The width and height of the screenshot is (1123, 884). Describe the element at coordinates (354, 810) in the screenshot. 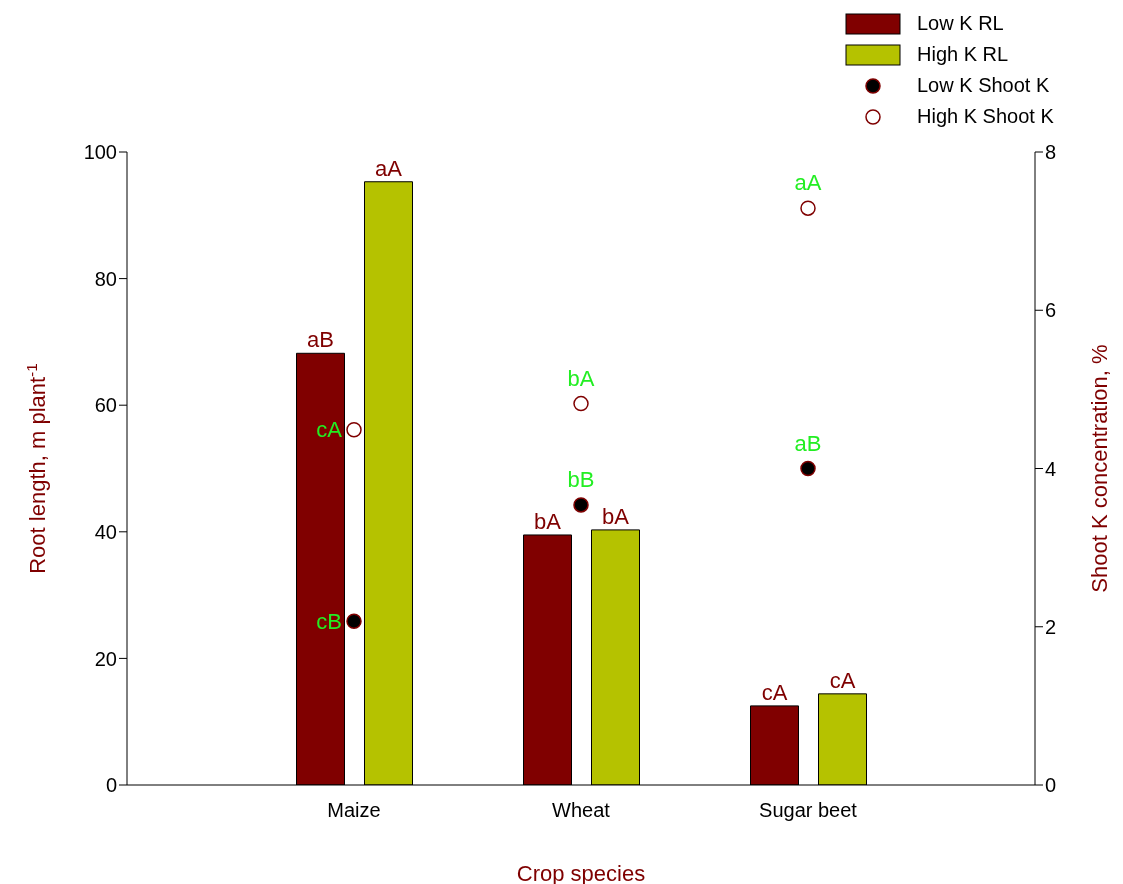

I see `x-tick-label: Maize` at that location.